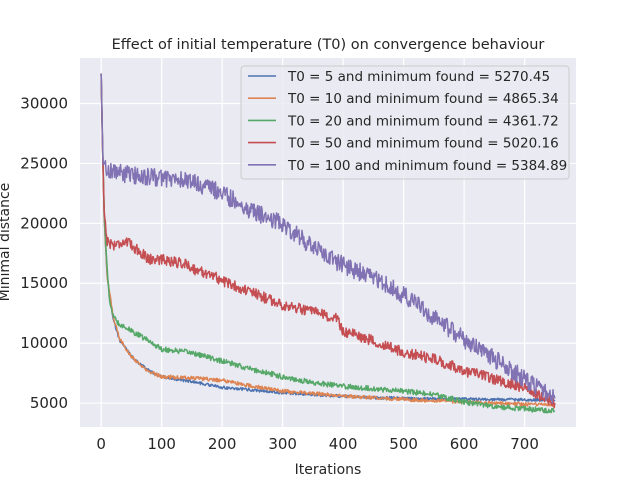  What do you see at coordinates (427, 166) in the screenshot?
I see `legend-label: T0 = 100 and minimum found = 5384.89` at bounding box center [427, 166].